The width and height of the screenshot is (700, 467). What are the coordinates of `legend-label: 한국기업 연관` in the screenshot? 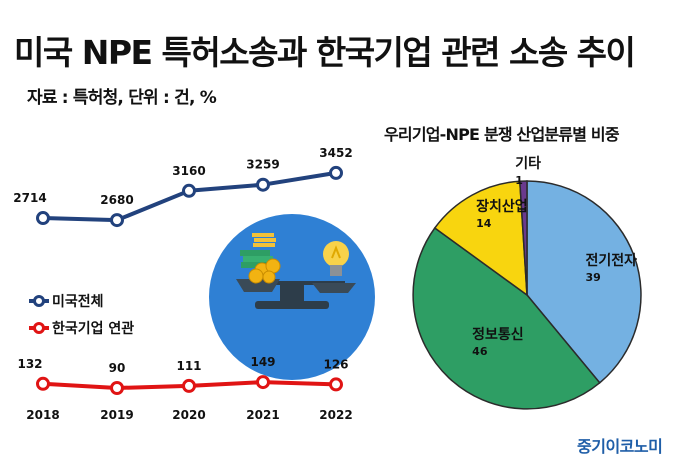 It's located at (93, 328).